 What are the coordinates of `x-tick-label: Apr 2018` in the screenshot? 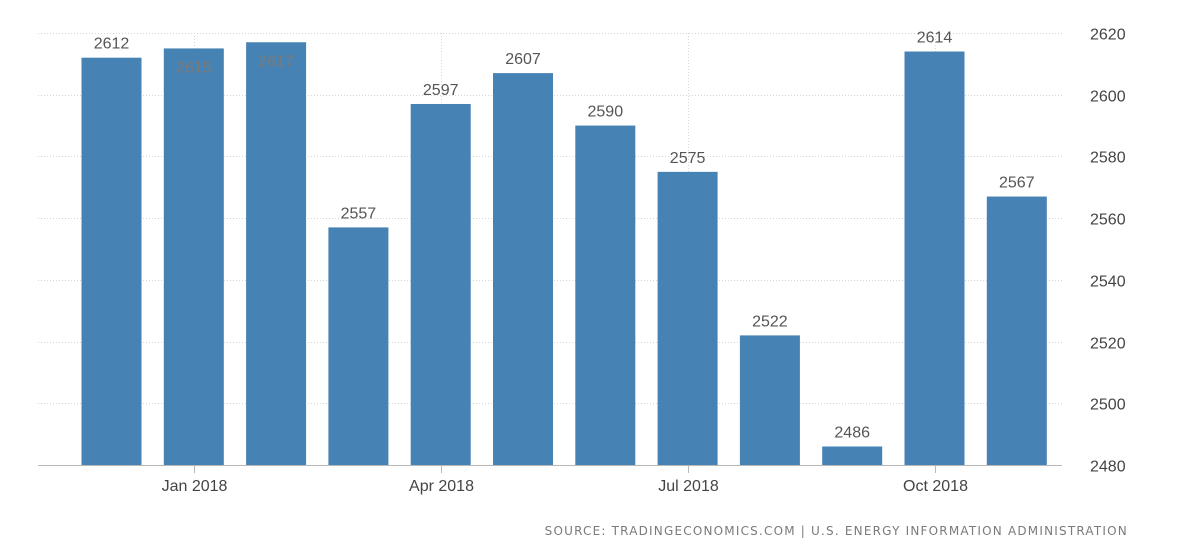 It's located at (441, 486).